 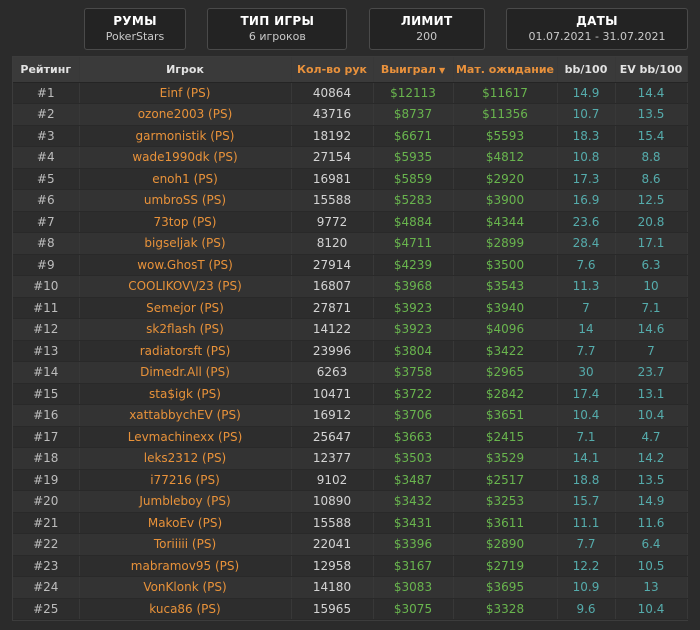 I want to click on rank-cell: #24, so click(x=46, y=587).